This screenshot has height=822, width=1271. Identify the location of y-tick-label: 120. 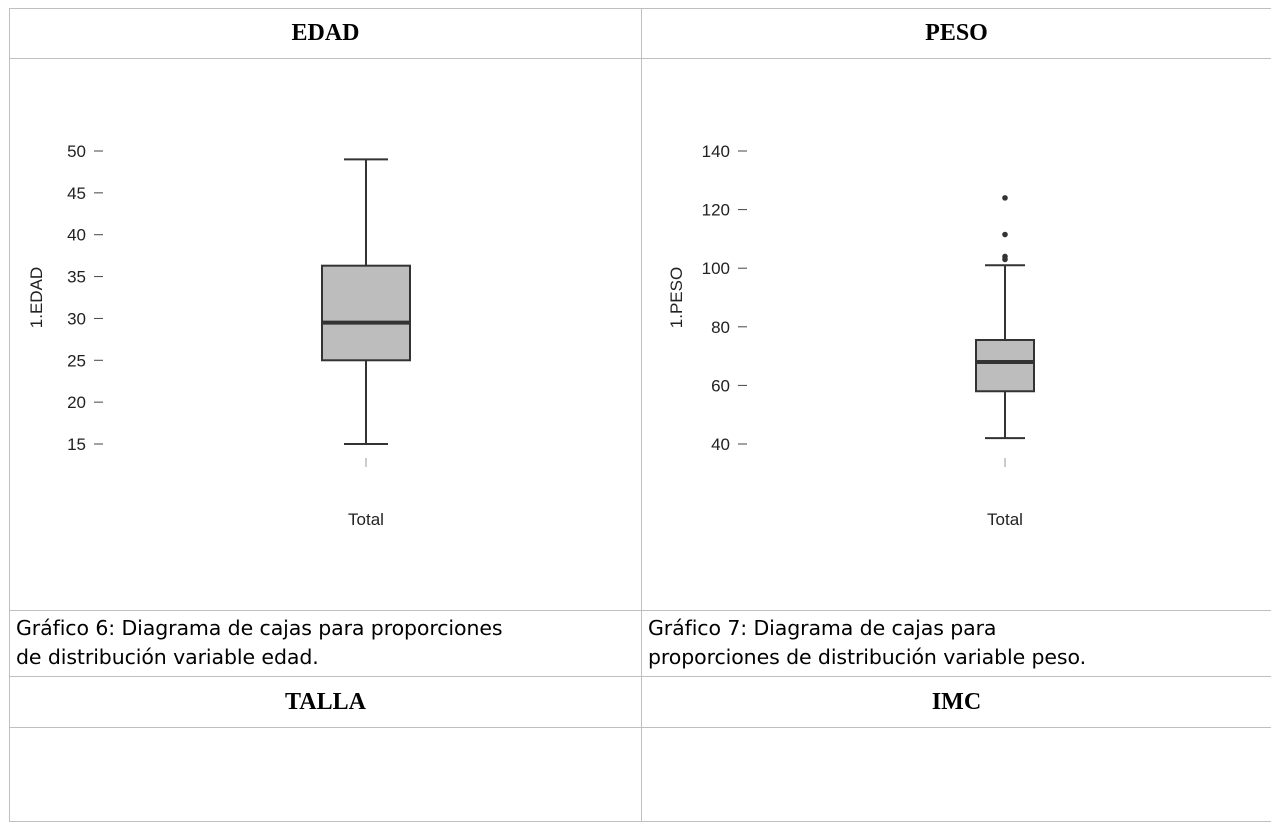
(716, 210).